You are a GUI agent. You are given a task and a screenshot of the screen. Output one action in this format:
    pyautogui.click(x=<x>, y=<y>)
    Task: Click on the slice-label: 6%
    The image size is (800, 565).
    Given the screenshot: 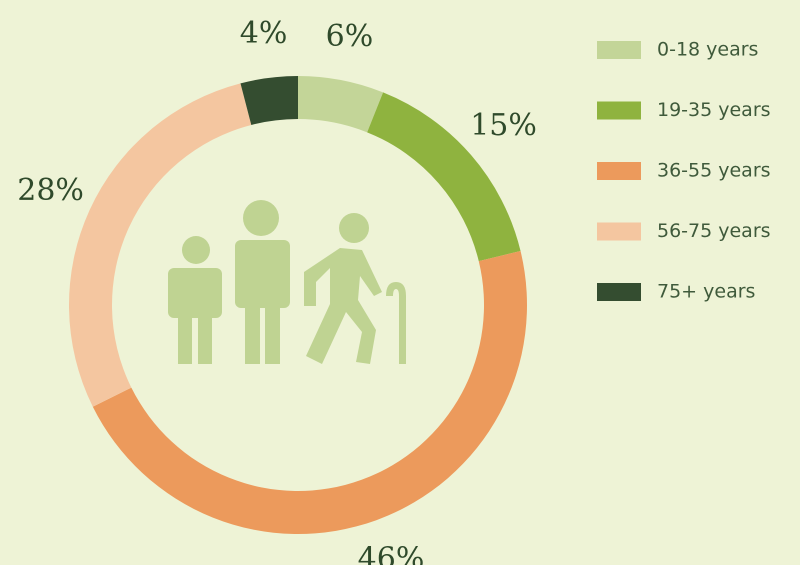 What is the action you would take?
    pyautogui.click(x=350, y=36)
    